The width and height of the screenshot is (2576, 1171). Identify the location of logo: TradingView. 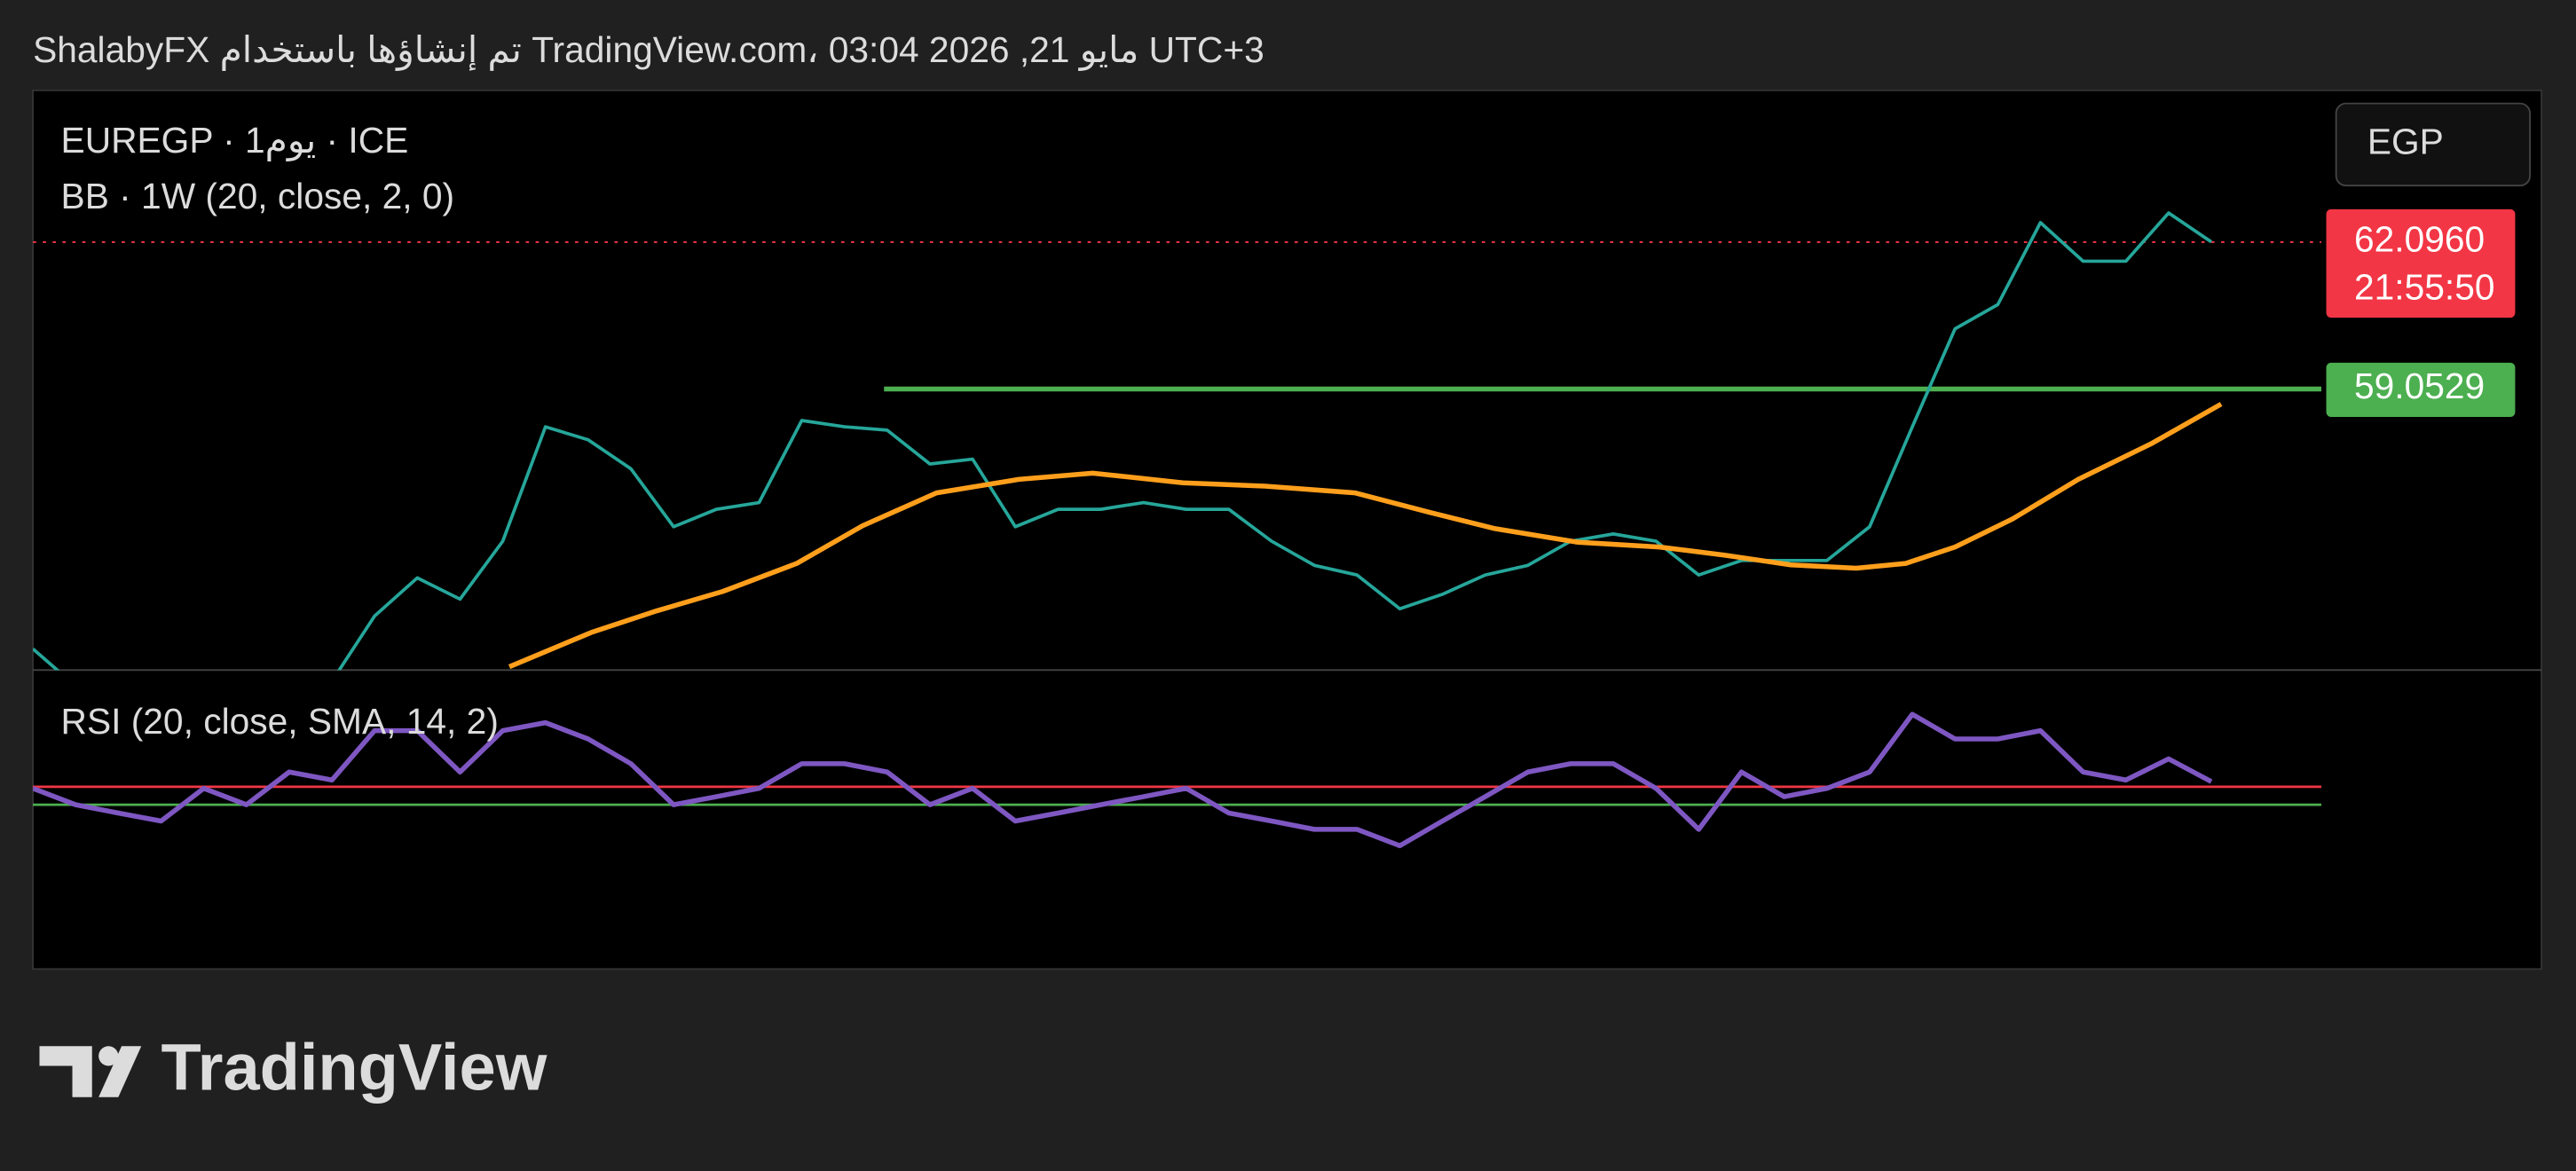
(293, 1067).